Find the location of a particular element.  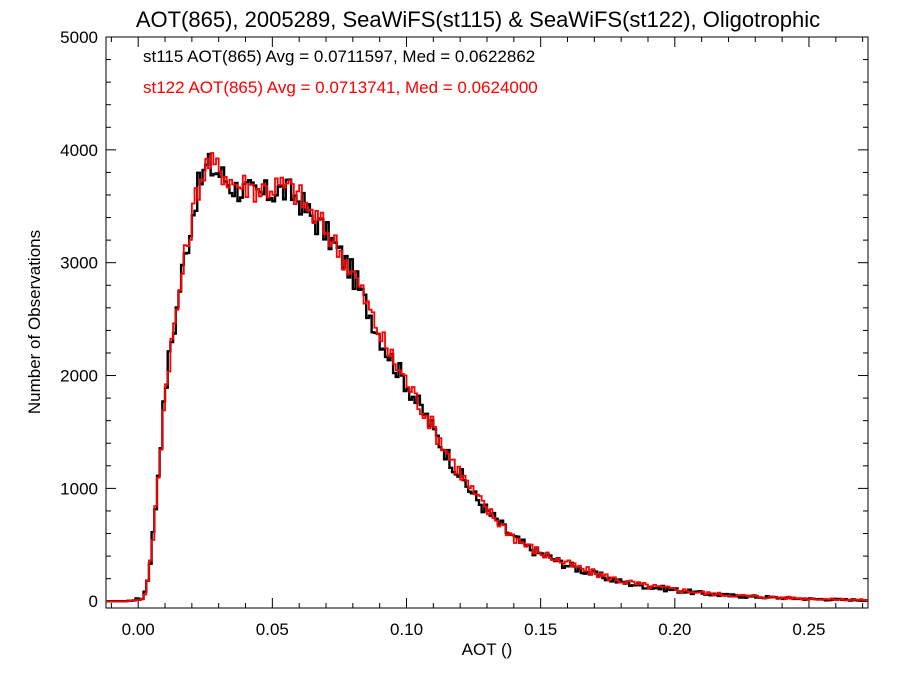

y-tick-label: 1000 is located at coordinates (79, 488).